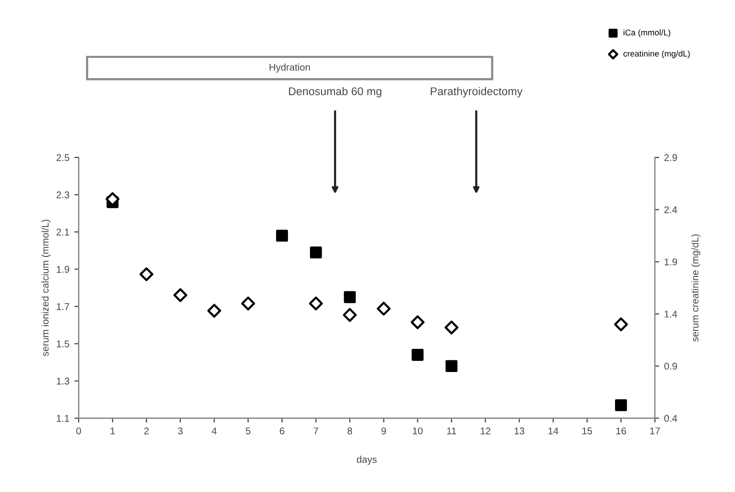 The height and width of the screenshot is (492, 735). I want to click on x-axis-title: days, so click(366, 460).